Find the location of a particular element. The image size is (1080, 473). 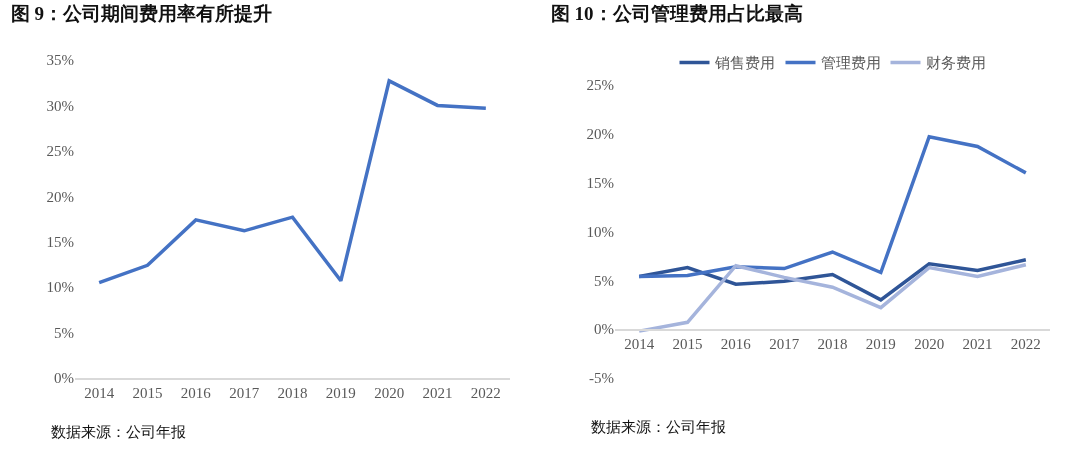

y-tick-label: 35% is located at coordinates (60, 60).